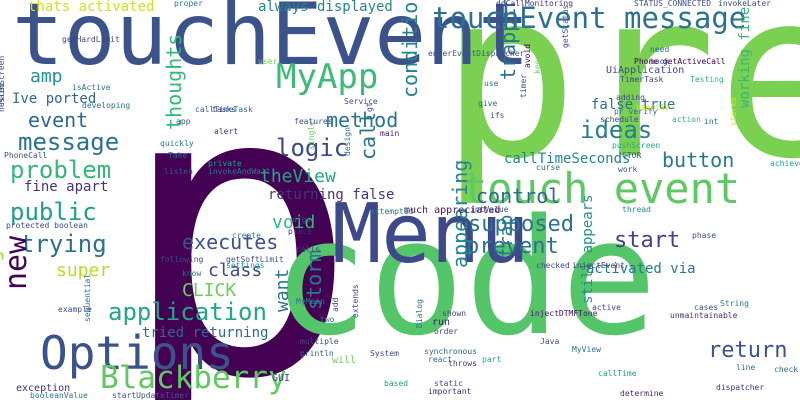 The width and height of the screenshot is (800, 400). What do you see at coordinates (567, 159) in the screenshot?
I see `word-calltimeseconds: callTimeSeconds` at bounding box center [567, 159].